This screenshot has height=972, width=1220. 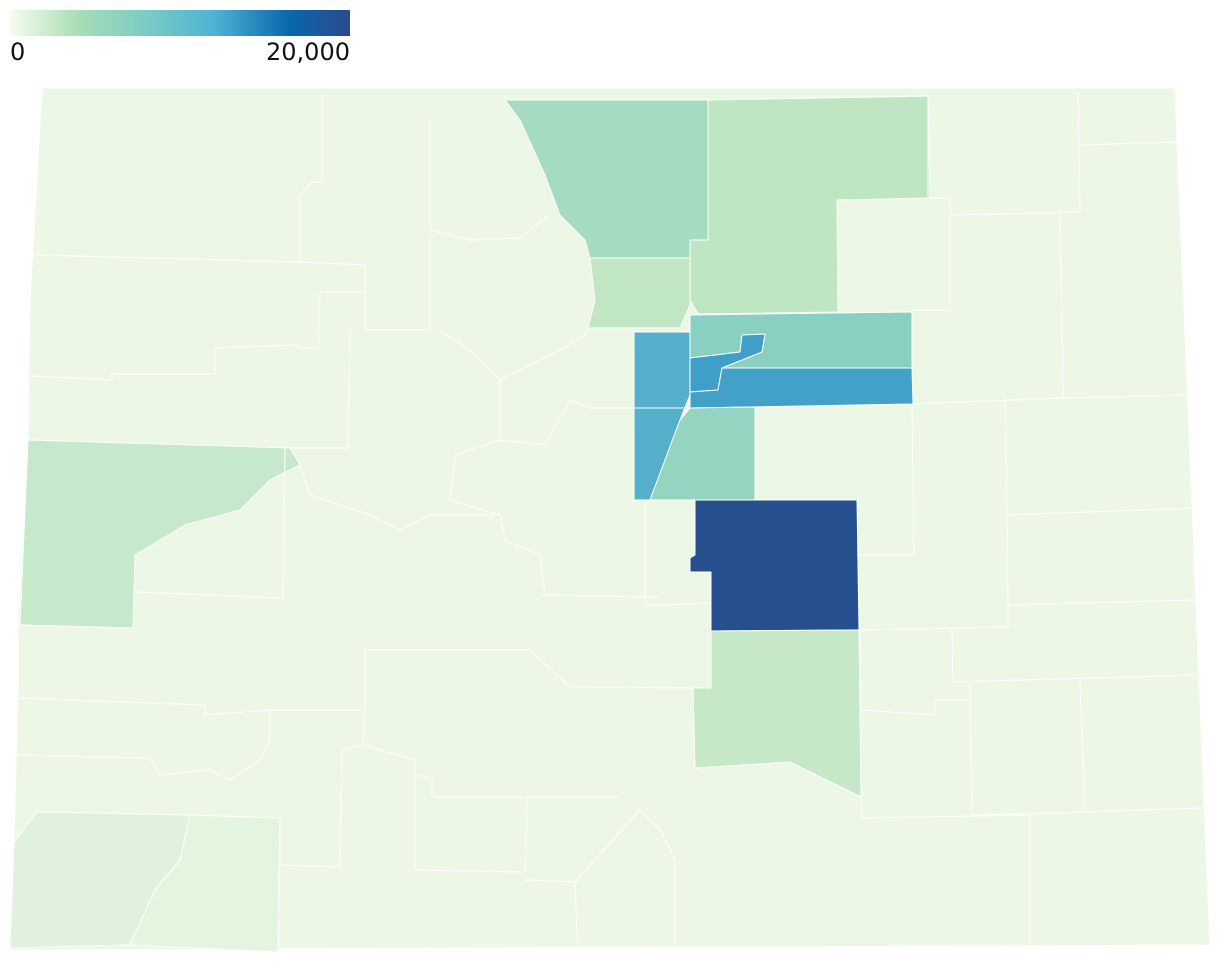 I want to click on legend-gradient-bar, so click(x=180, y=23).